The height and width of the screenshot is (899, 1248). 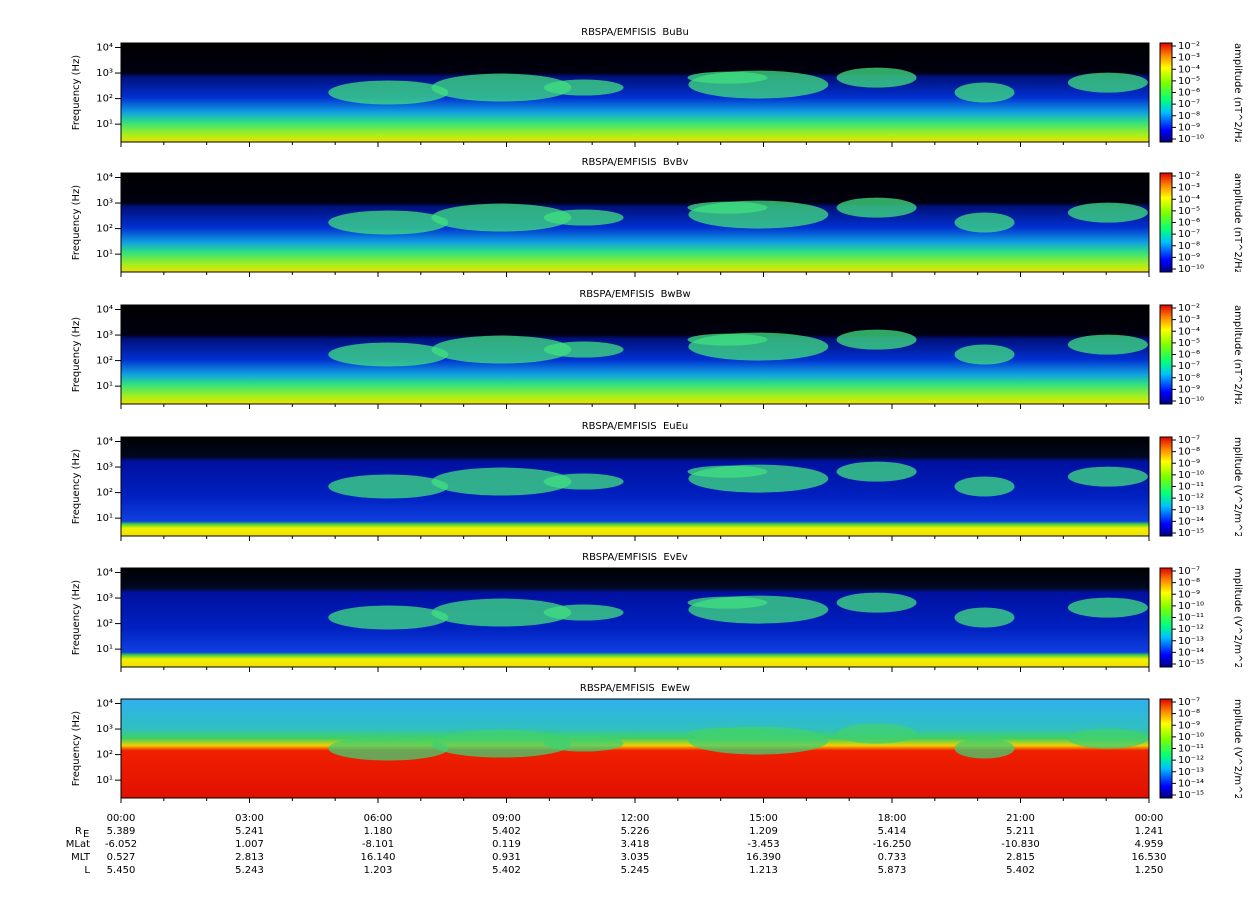 I want to click on colorbar-tick-label: 10⁻¹⁵, so click(x=1191, y=533).